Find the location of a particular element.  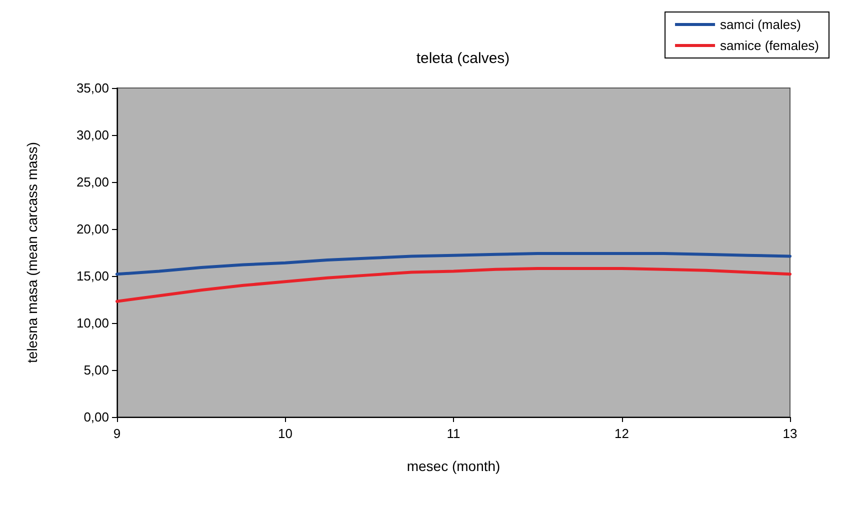

x-axis-title: mesec (month) is located at coordinates (453, 466).